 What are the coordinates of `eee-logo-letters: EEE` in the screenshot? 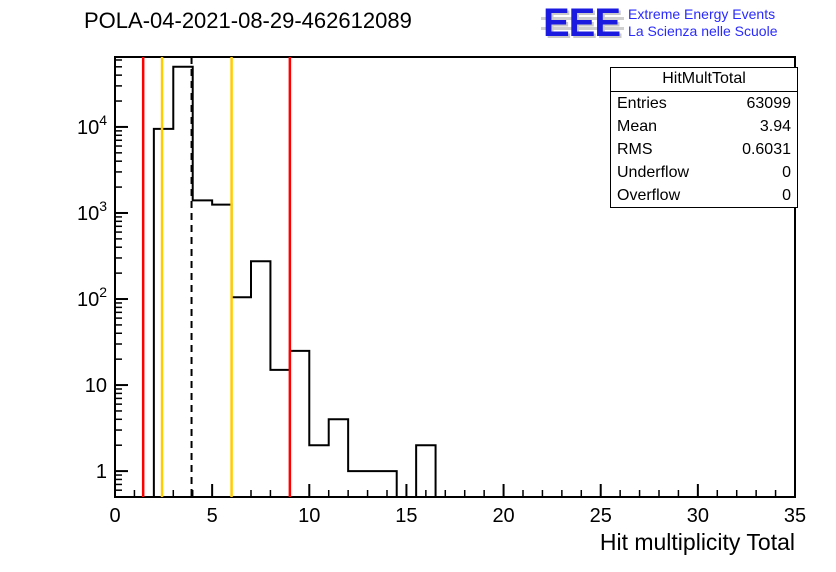 It's located at (583, 23).